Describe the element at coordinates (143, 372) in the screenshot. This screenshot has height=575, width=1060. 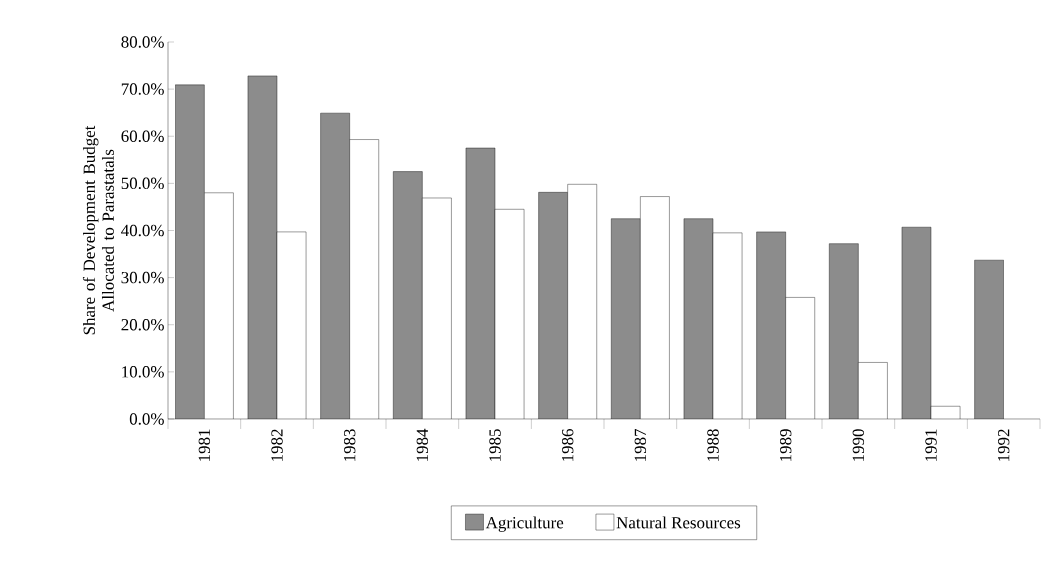
I see `y-tick-label: 10.0%` at that location.